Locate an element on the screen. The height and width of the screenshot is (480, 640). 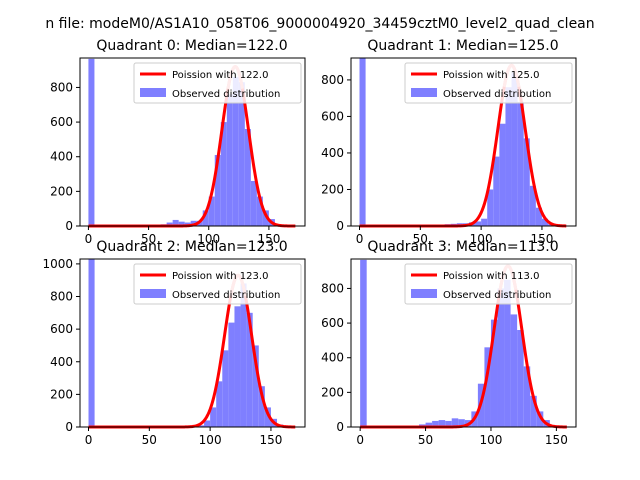
y-tick-label-5: 1000 is located at coordinates (57, 264).